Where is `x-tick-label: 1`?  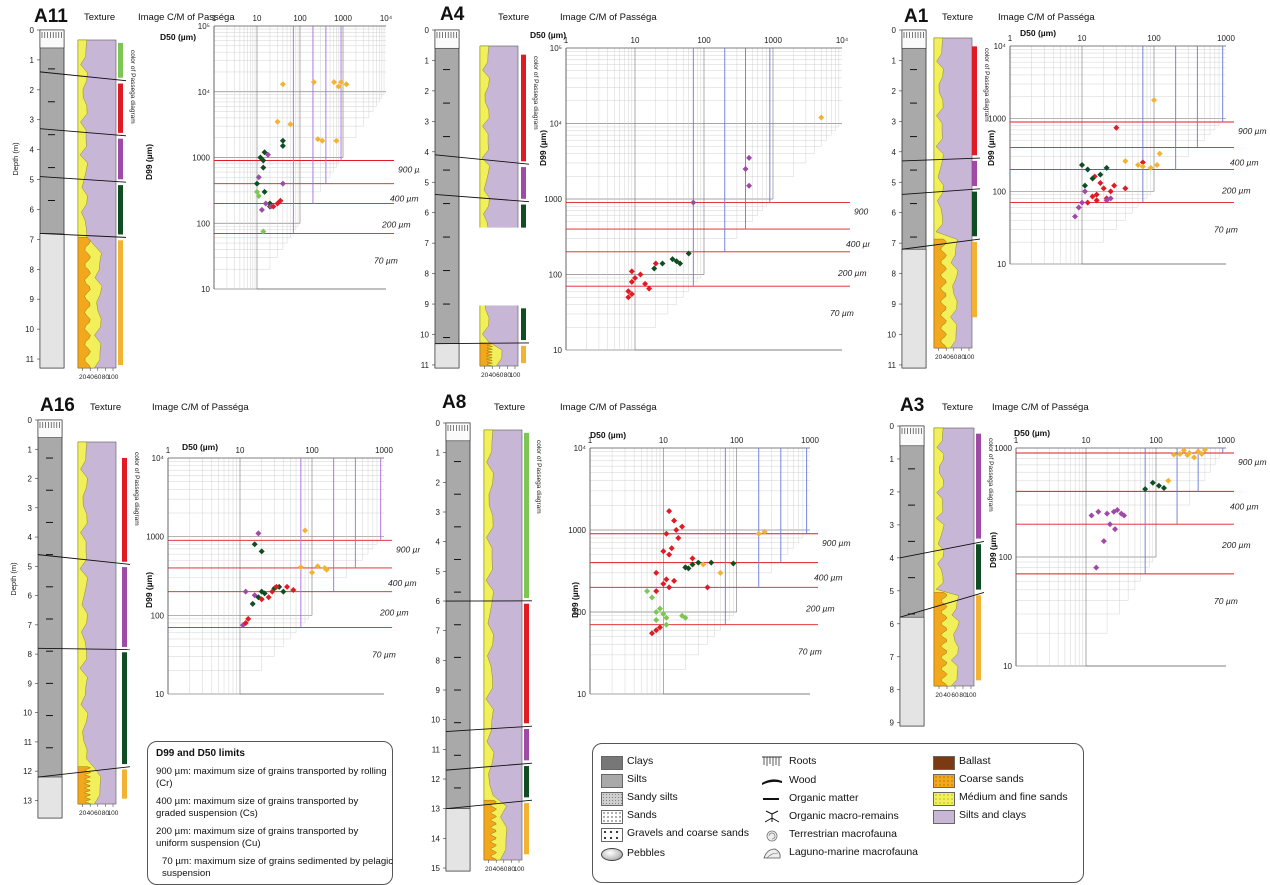 x-tick-label: 1 is located at coordinates (566, 40).